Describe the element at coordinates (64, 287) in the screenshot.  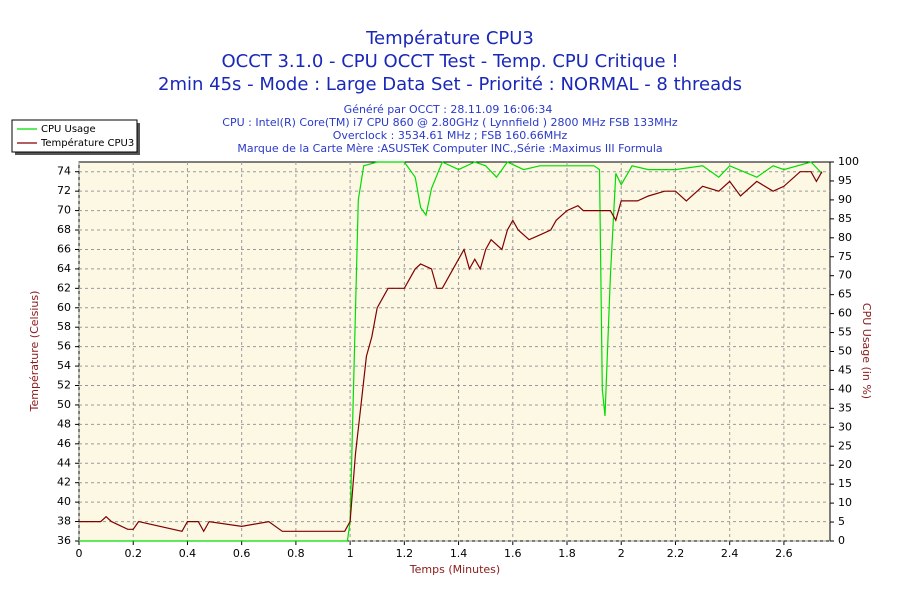
I see `y-tick-label: 62` at that location.